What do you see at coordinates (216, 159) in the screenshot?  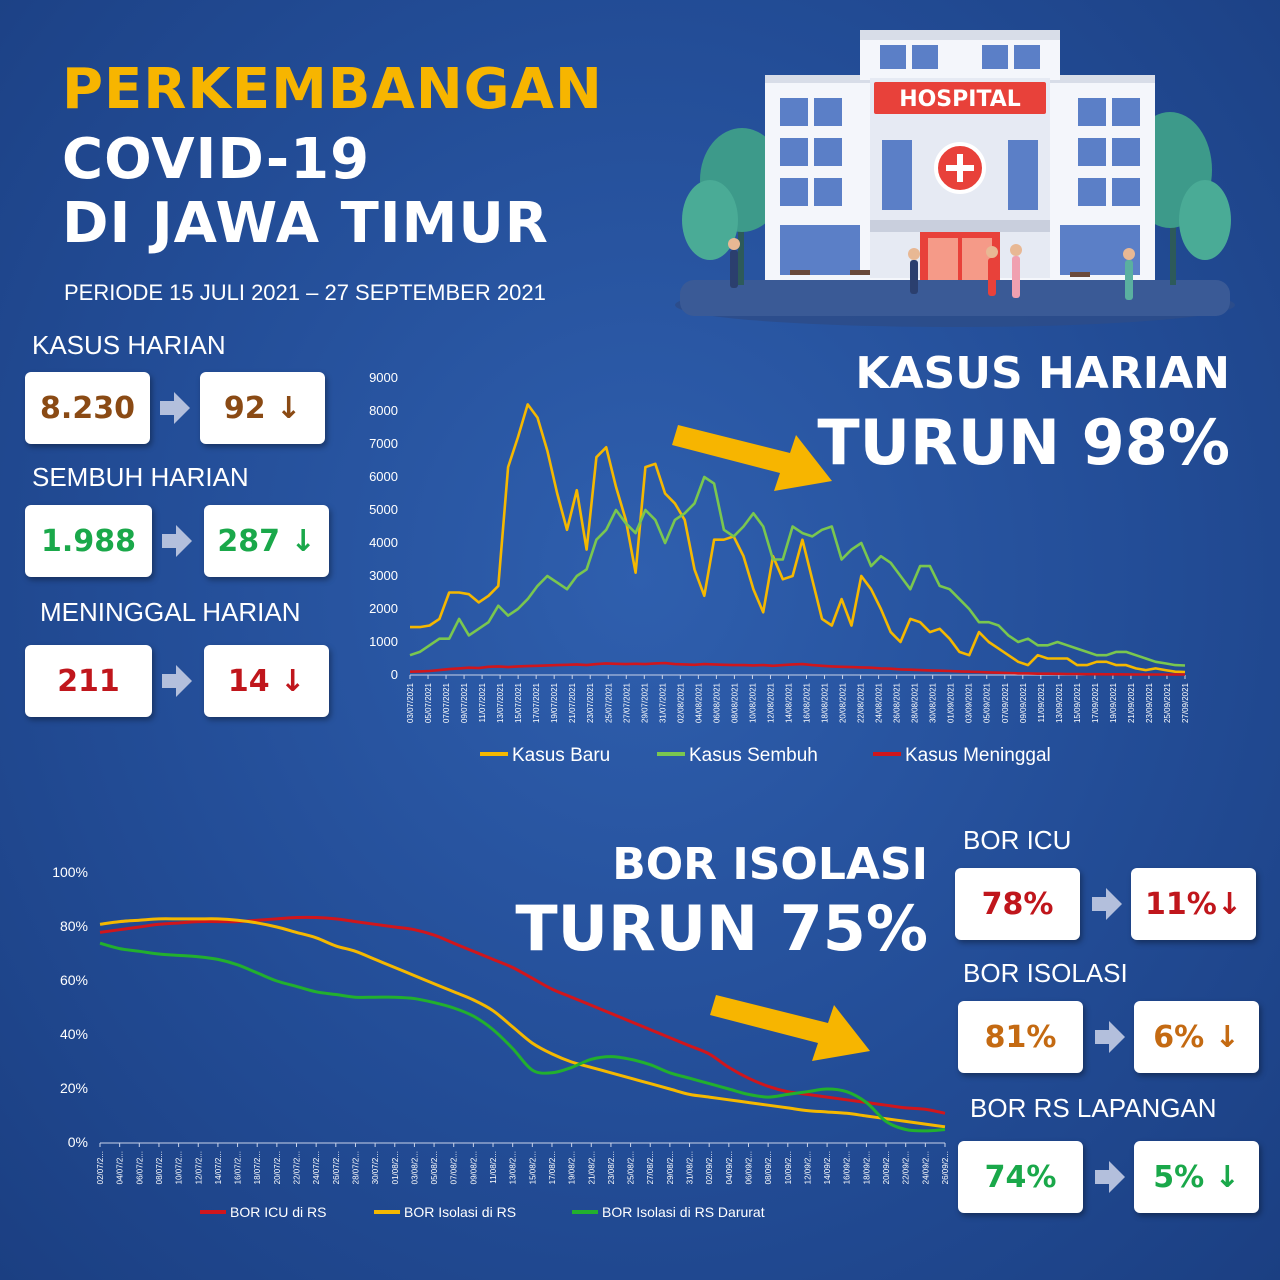 I see `title-line-2: COVID-19` at bounding box center [216, 159].